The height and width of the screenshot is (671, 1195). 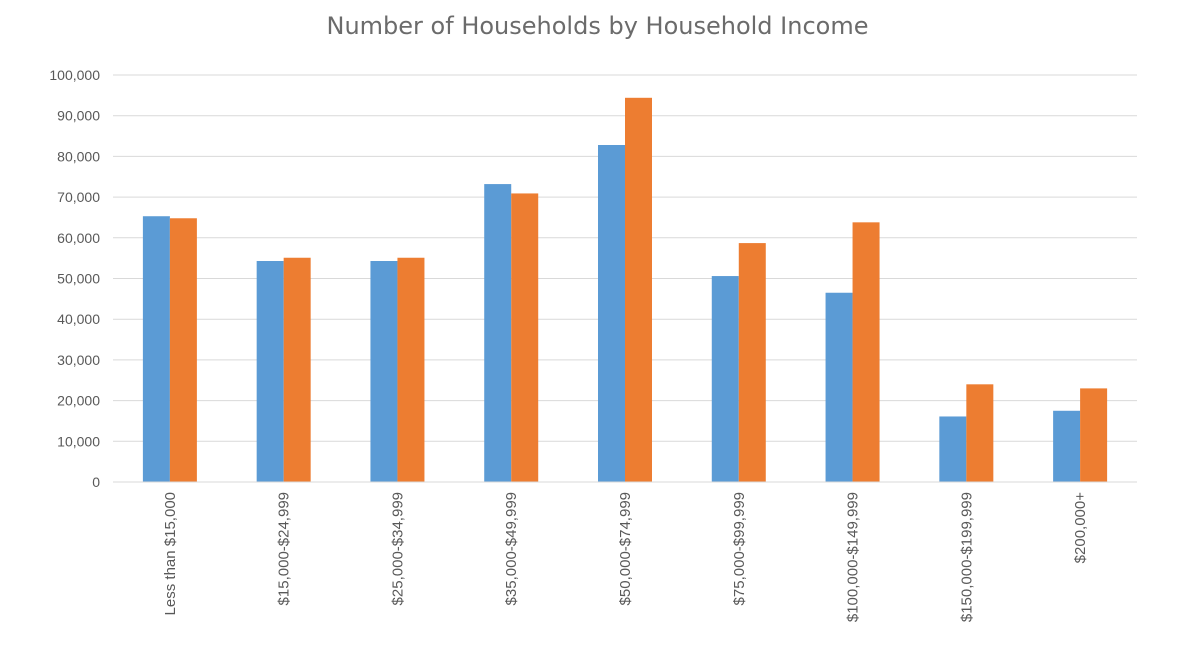 I want to click on x-tick-label: $25,000-$34,999, so click(x=397, y=548).